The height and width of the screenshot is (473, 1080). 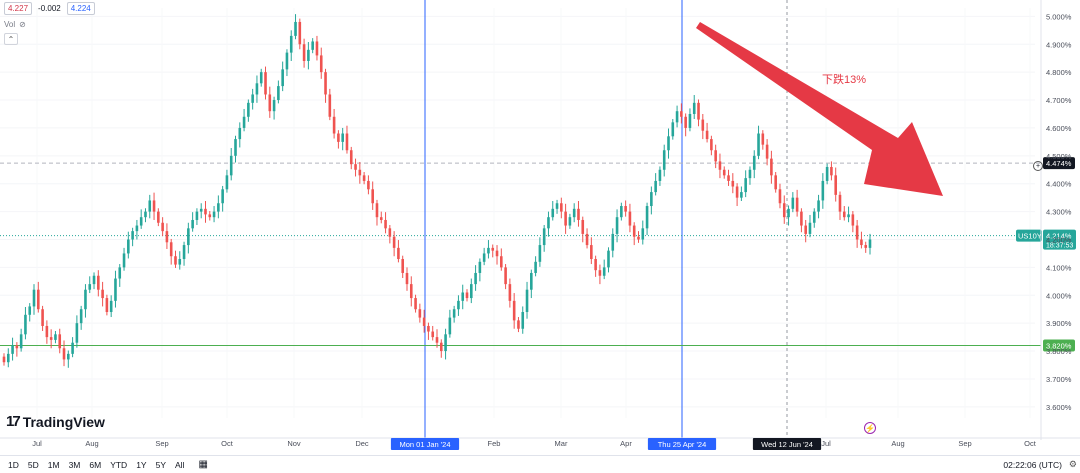 What do you see at coordinates (22, 24) in the screenshot?
I see `eye-slash-icon: ⊘` at bounding box center [22, 24].